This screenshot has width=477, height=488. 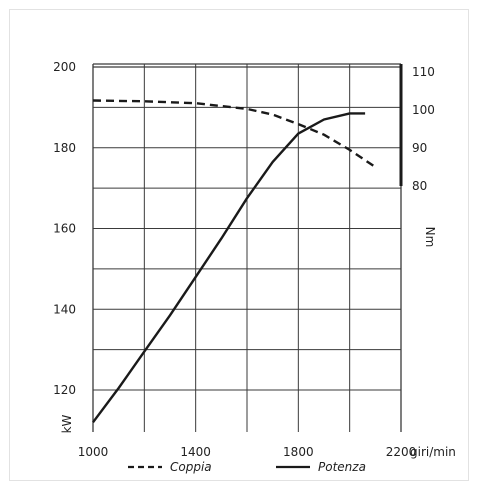 What do you see at coordinates (298, 452) in the screenshot?
I see `x-tick-label: 1800` at bounding box center [298, 452].